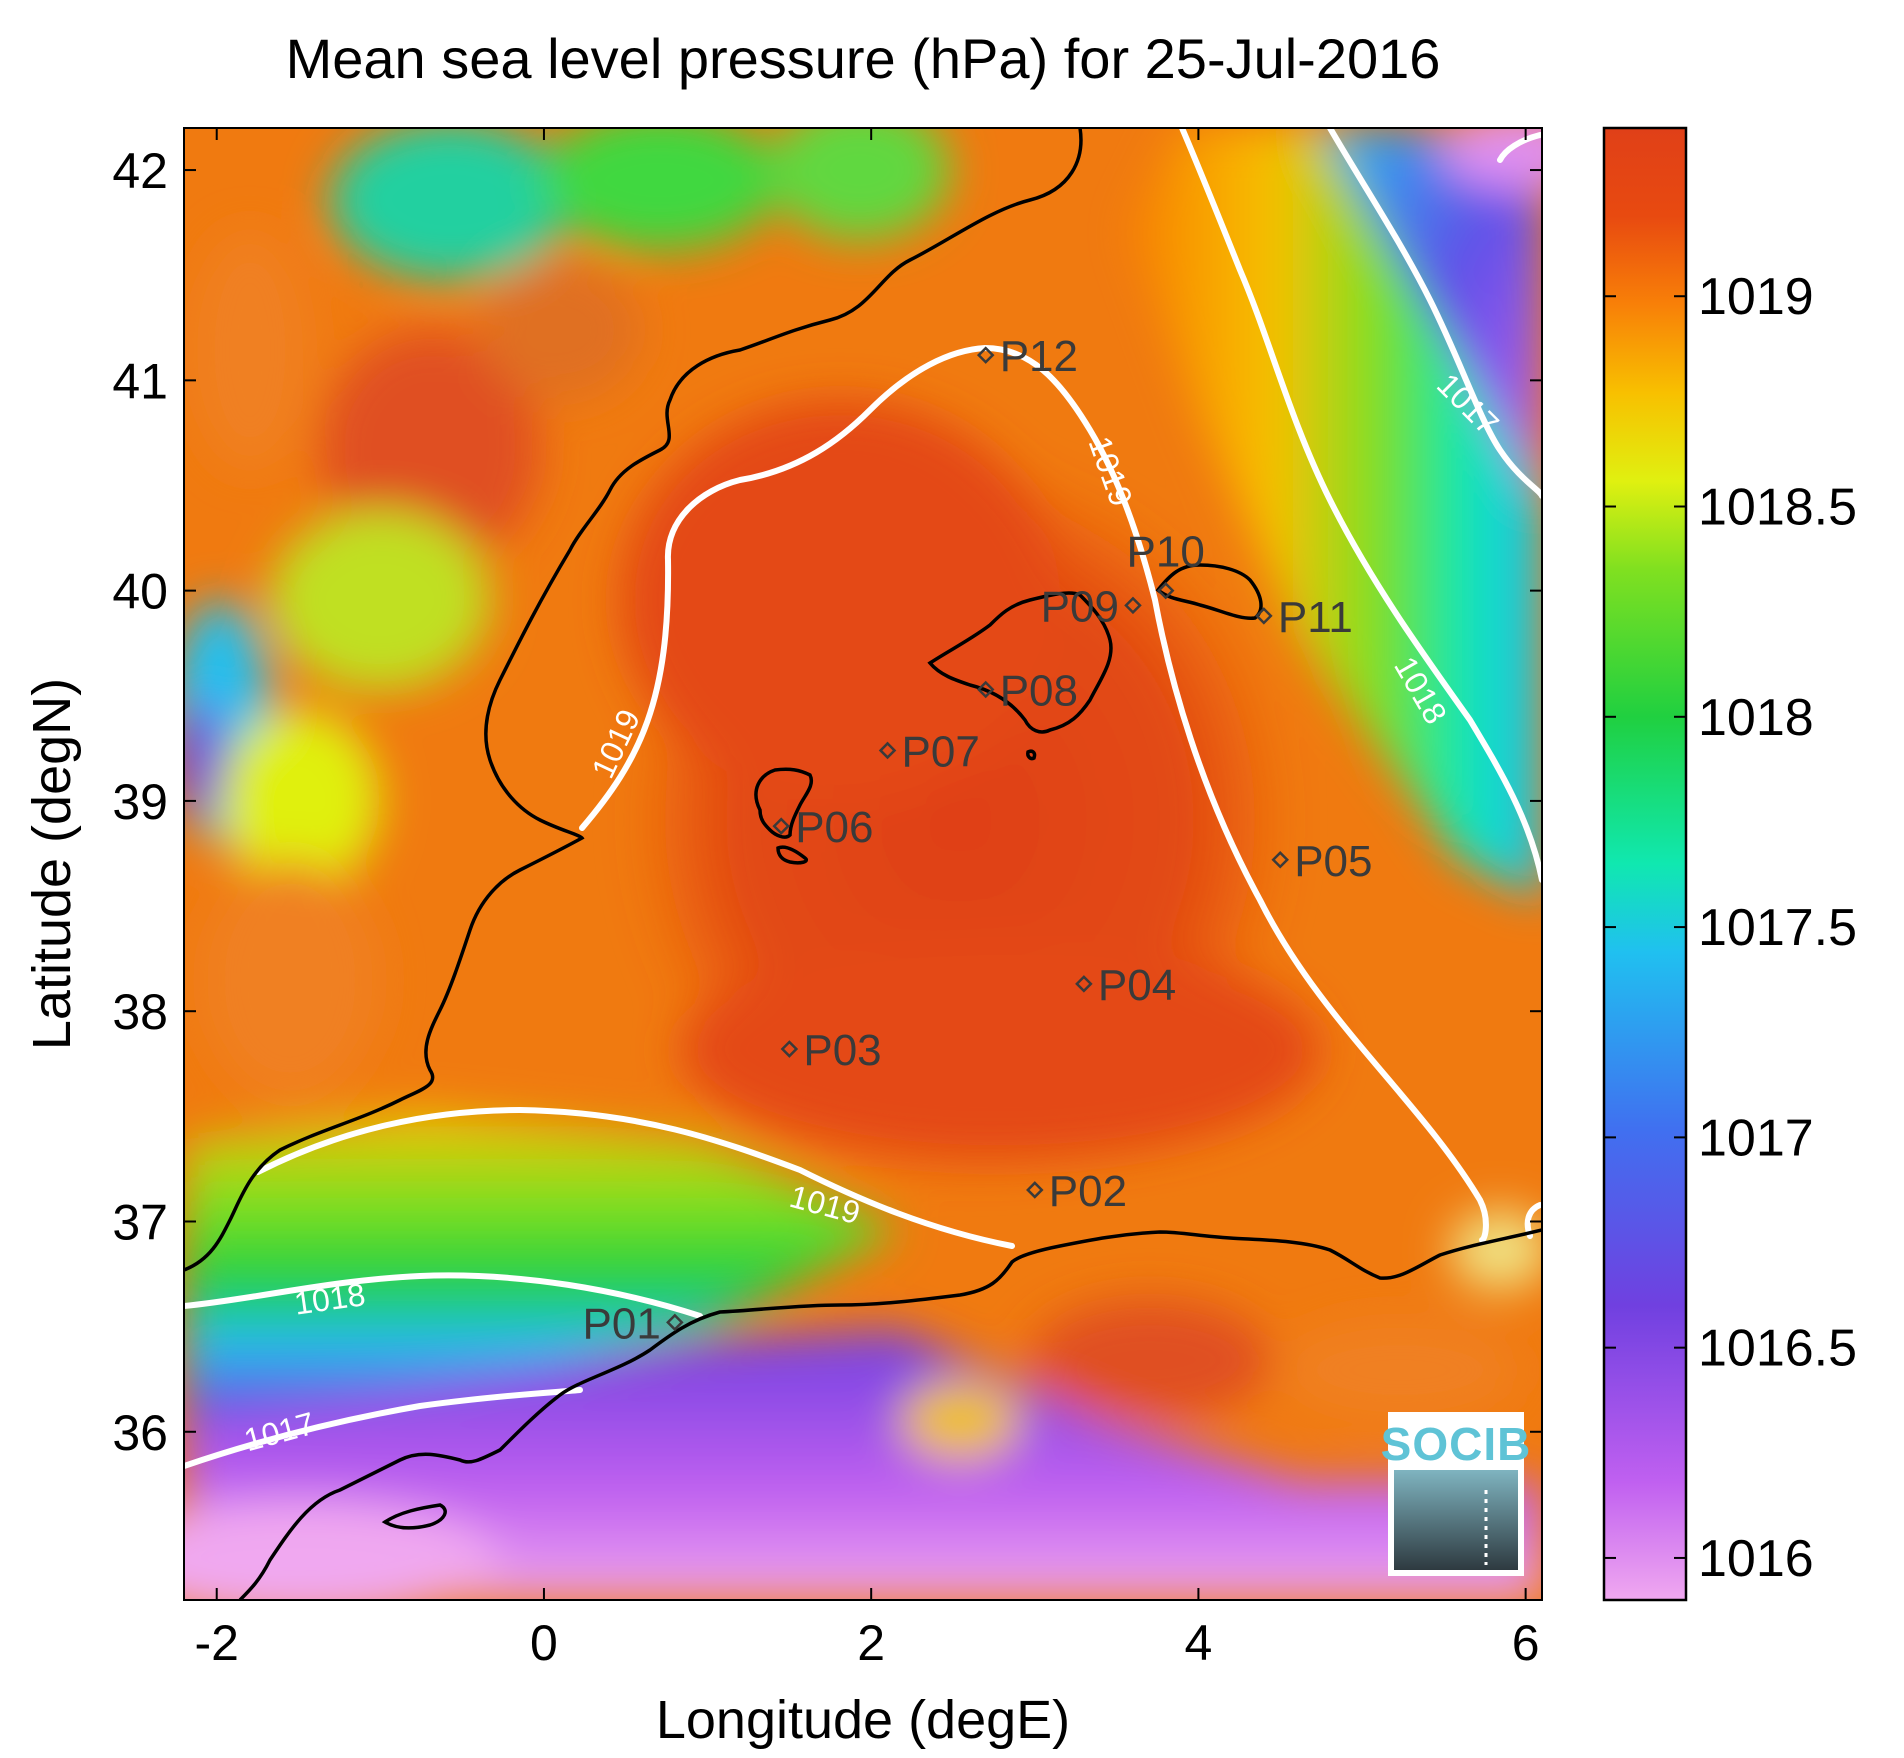 The width and height of the screenshot is (1904, 1758). What do you see at coordinates (1315, 617) in the screenshot?
I see `station-label: P11` at bounding box center [1315, 617].